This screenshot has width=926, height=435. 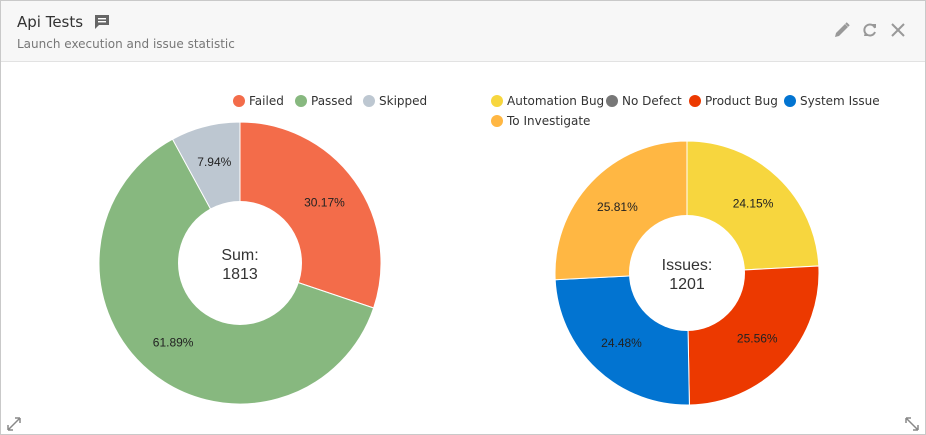 I want to click on slice-label: 61.89%, so click(x=173, y=343).